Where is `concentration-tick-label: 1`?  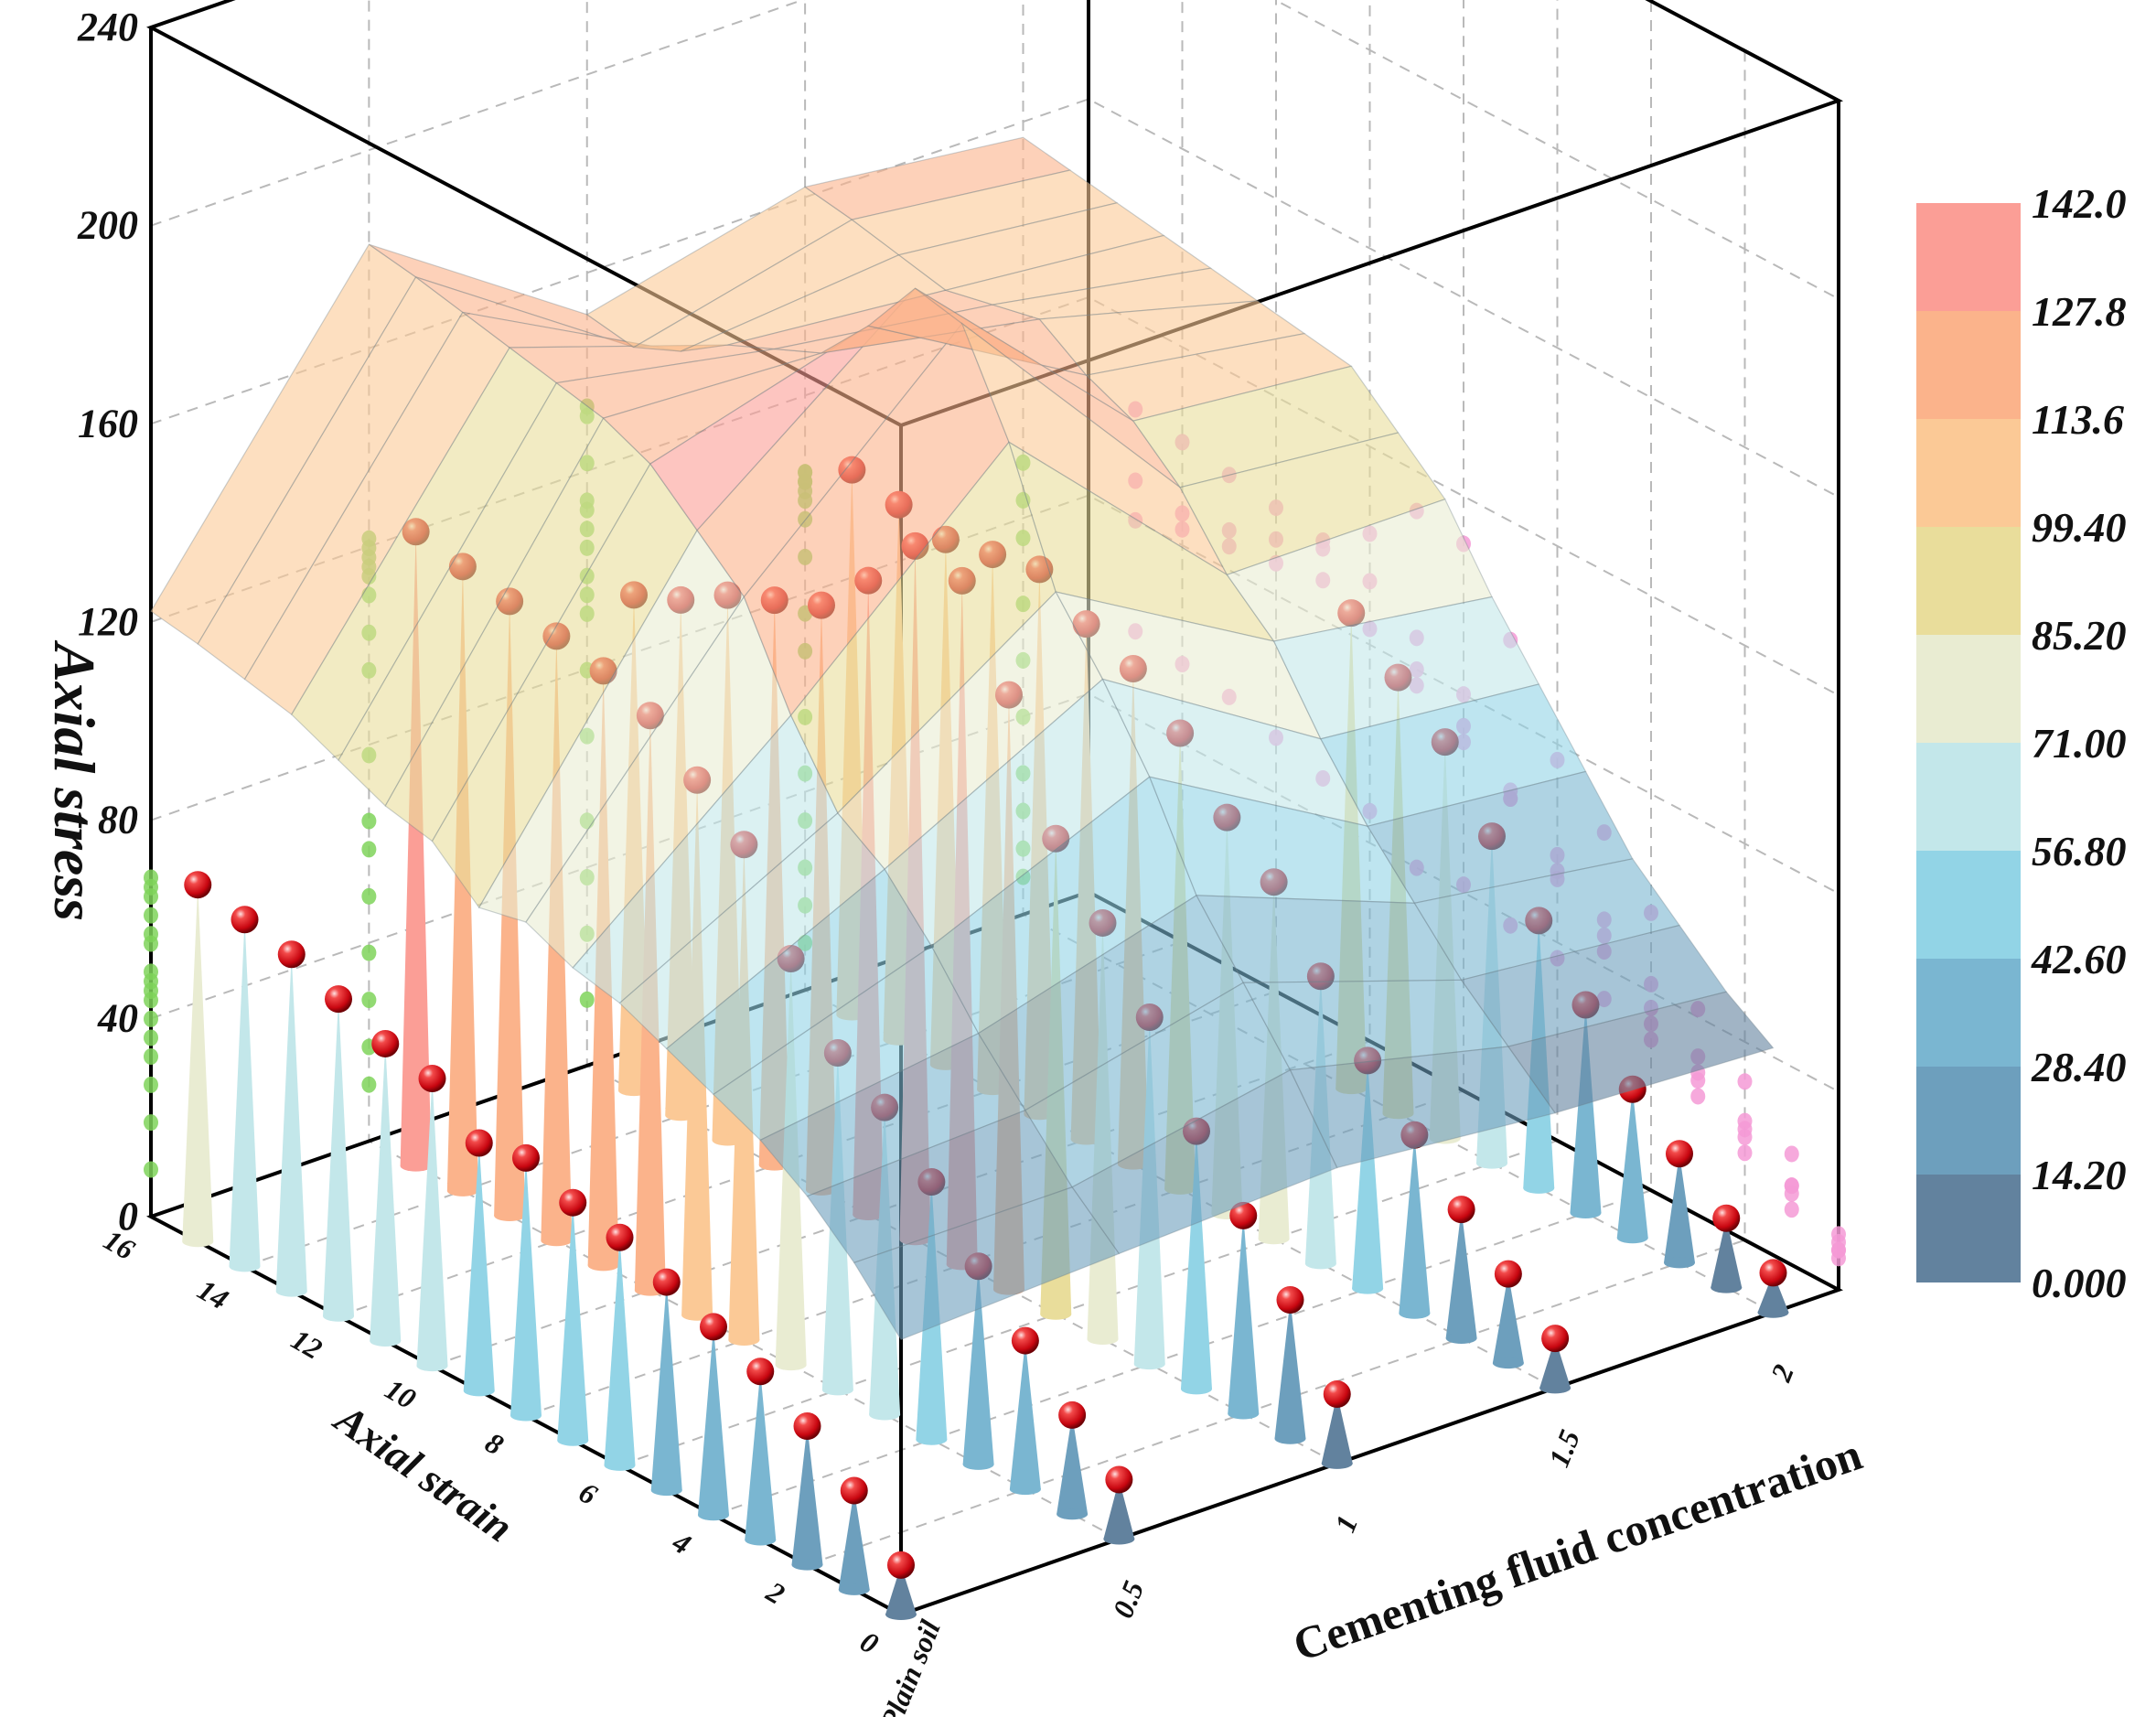 concentration-tick-label: 1 is located at coordinates (1346, 1524).